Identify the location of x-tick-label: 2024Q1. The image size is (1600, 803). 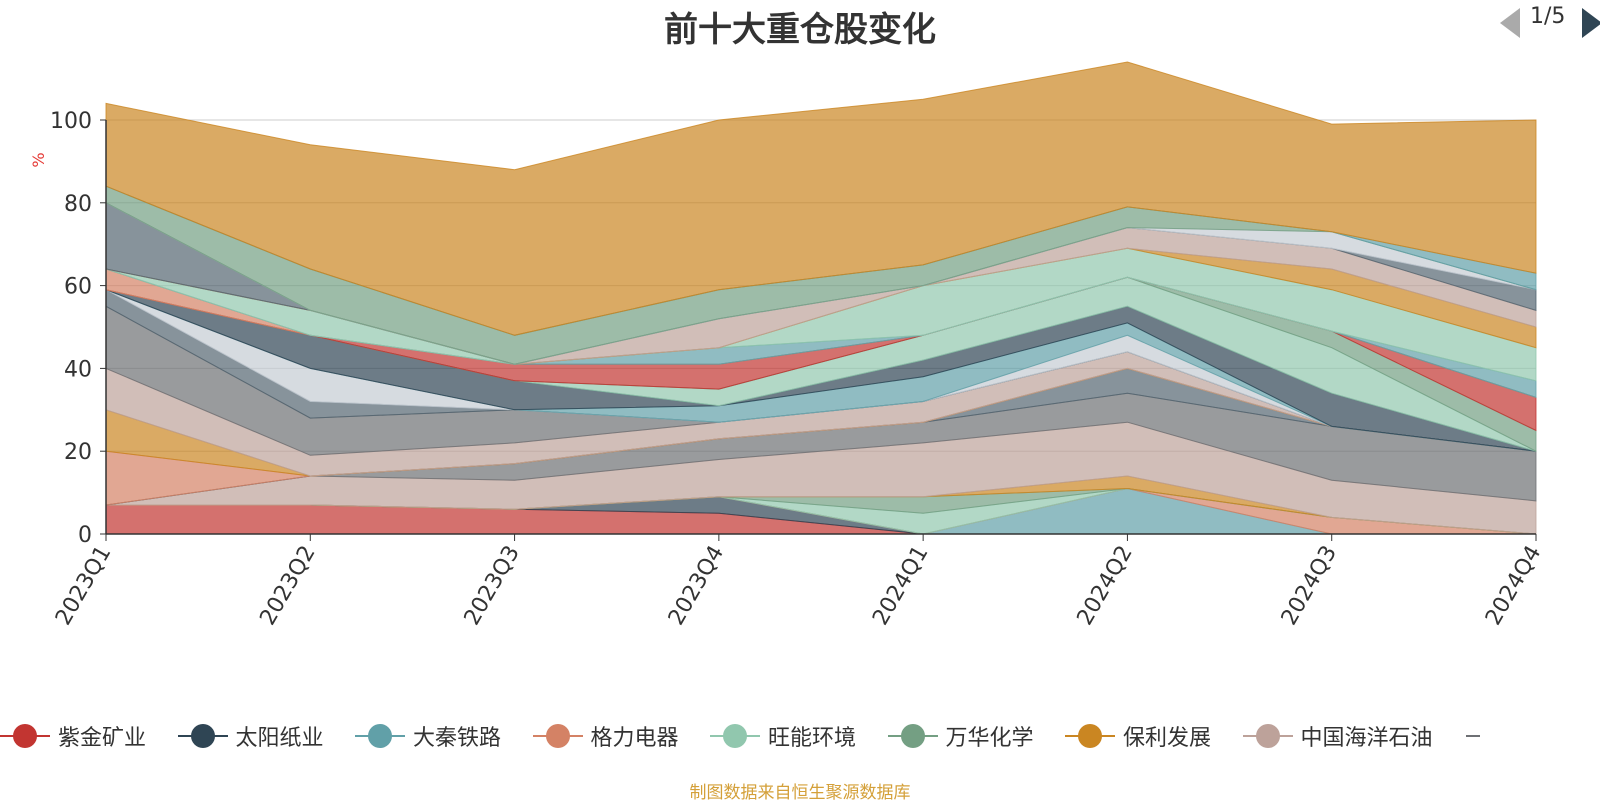
(900, 586).